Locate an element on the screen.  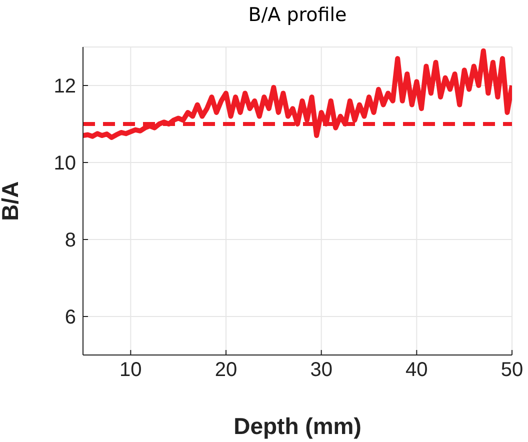
y-axis-title: B/A is located at coordinates (12, 201).